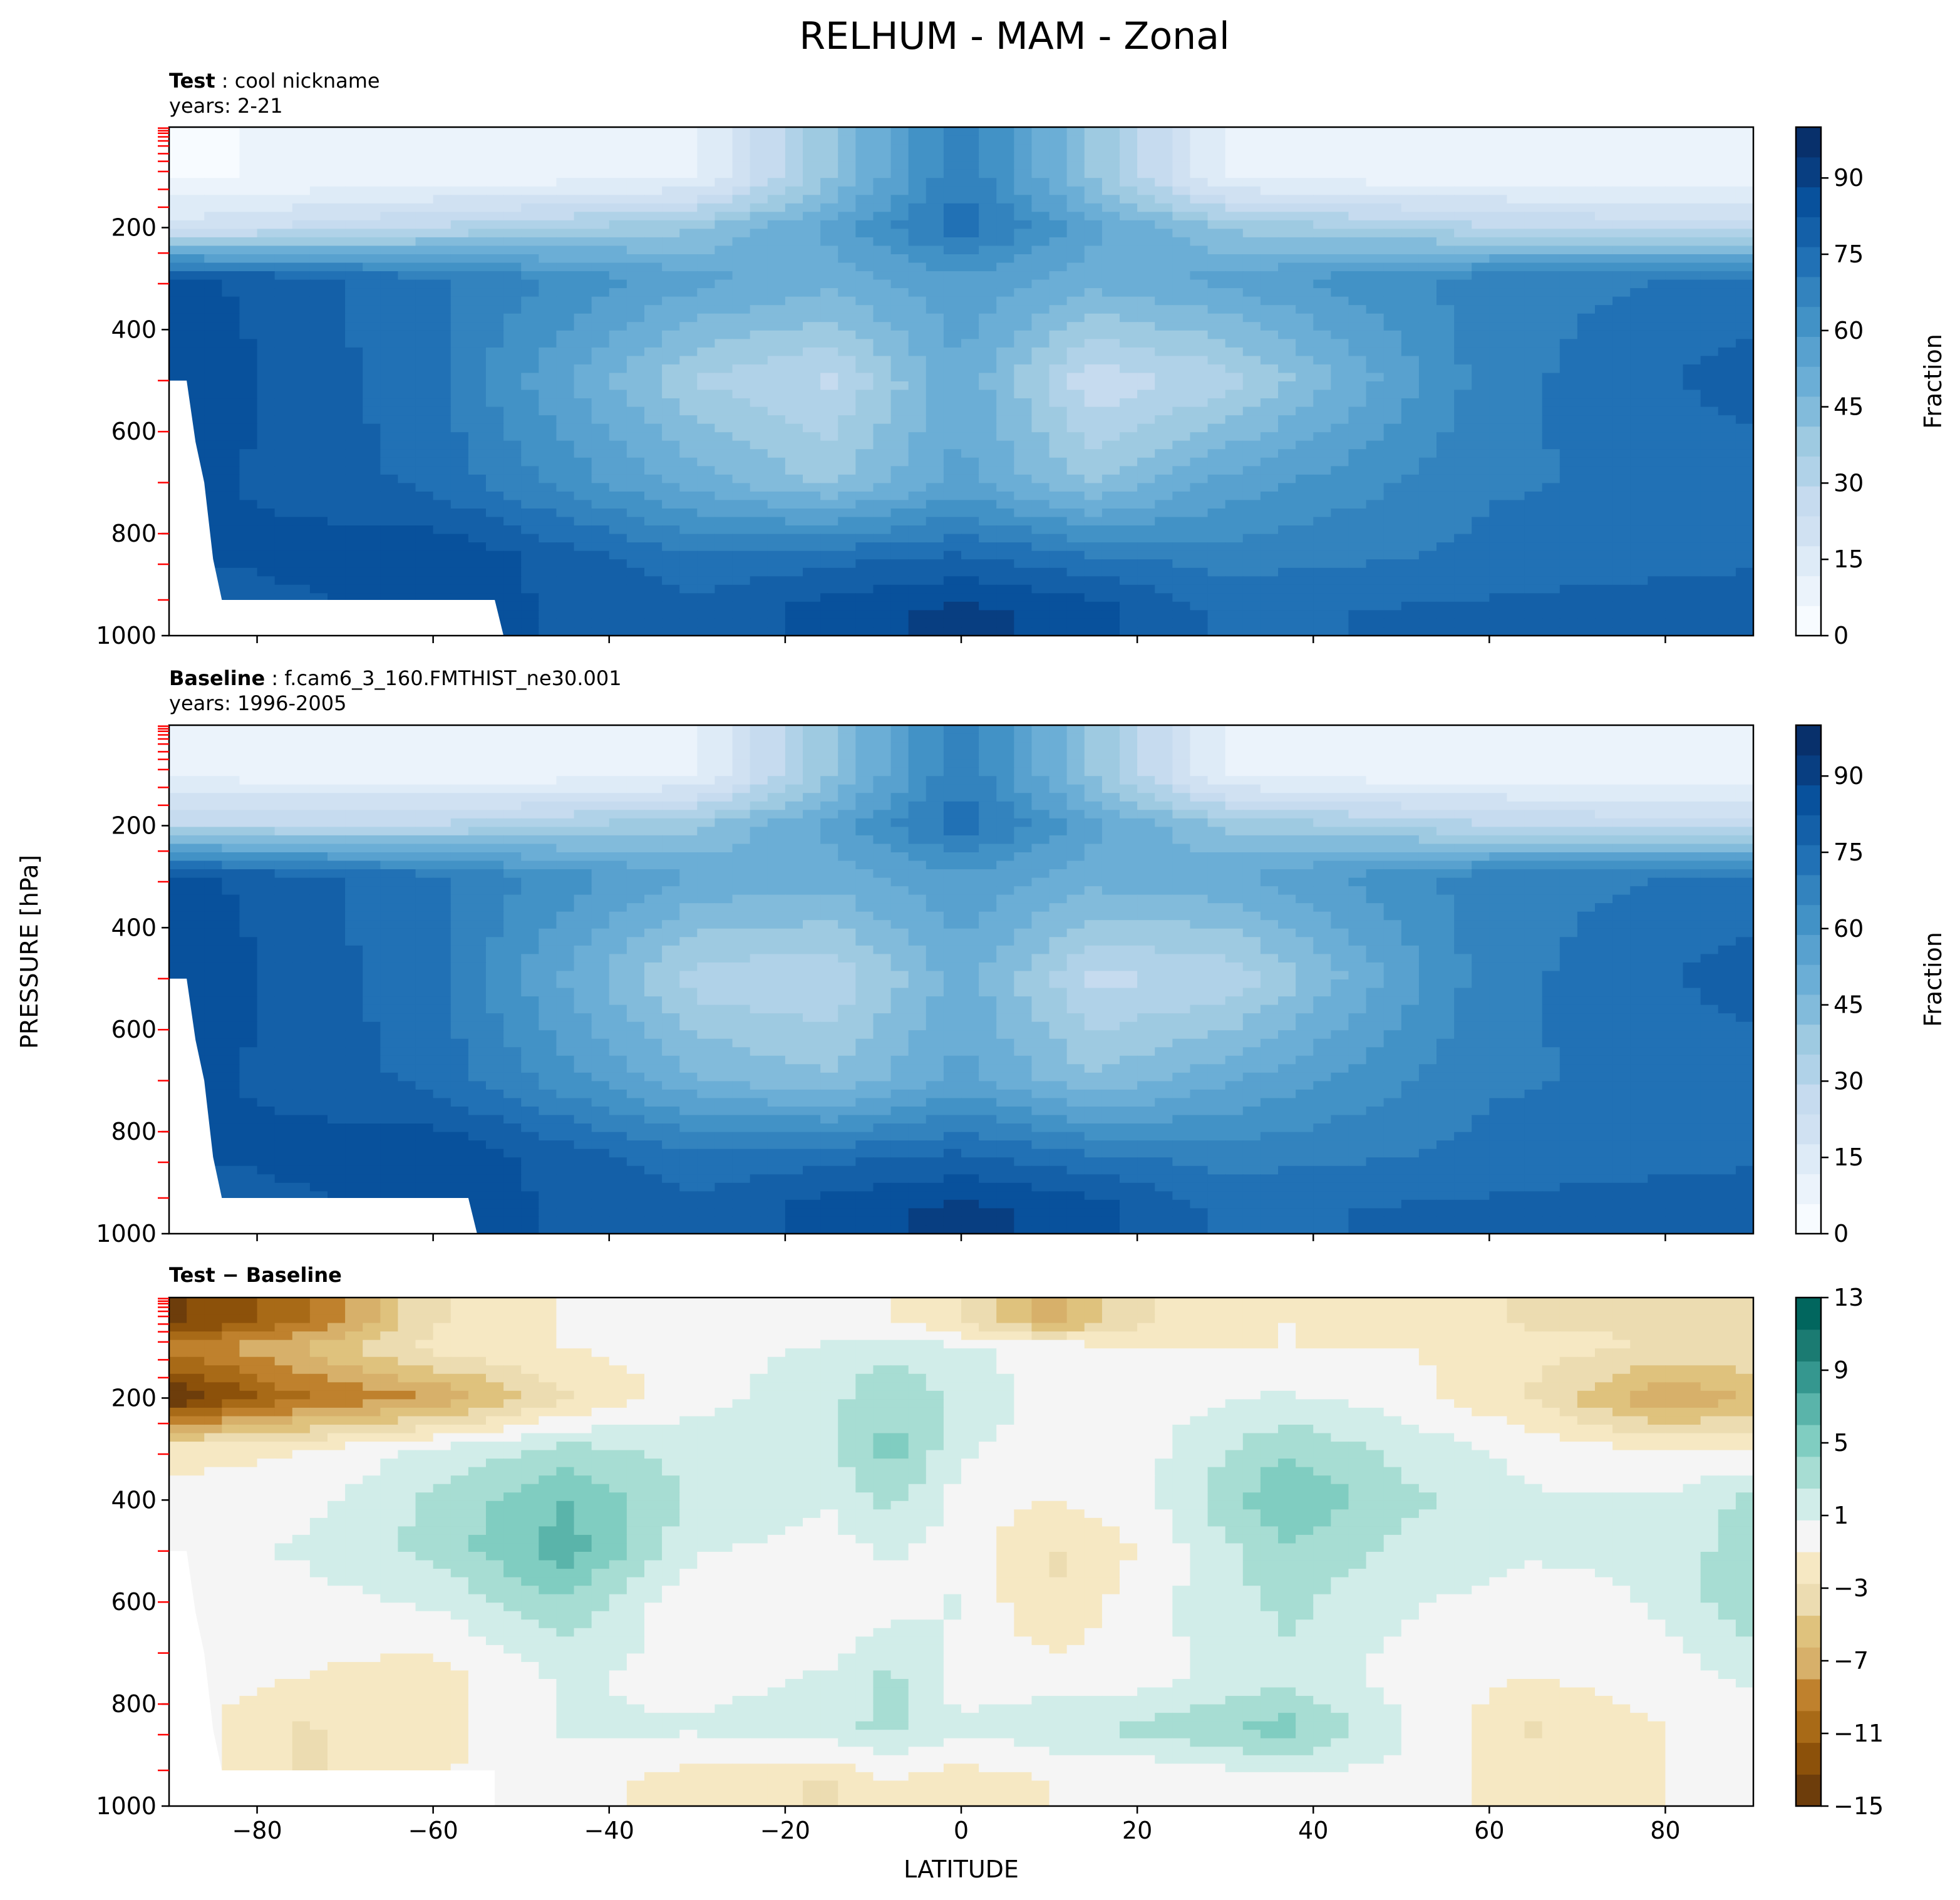 The image size is (1960, 1900). Describe the element at coordinates (192, 81) in the screenshot. I see `test-label-bold: Test` at that location.